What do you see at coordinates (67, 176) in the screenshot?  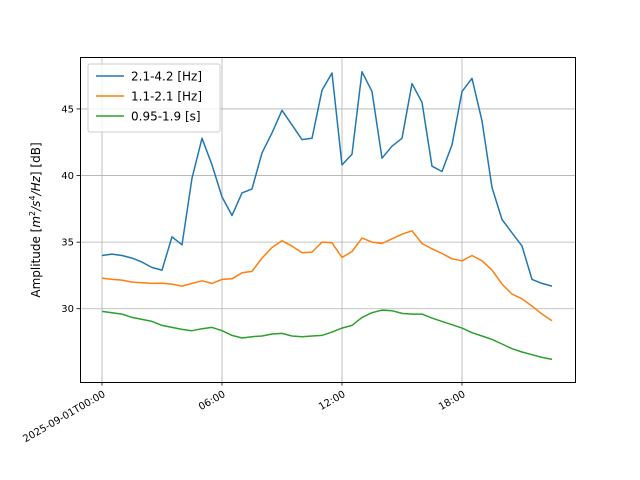 I see `y-tick-label: 40` at bounding box center [67, 176].